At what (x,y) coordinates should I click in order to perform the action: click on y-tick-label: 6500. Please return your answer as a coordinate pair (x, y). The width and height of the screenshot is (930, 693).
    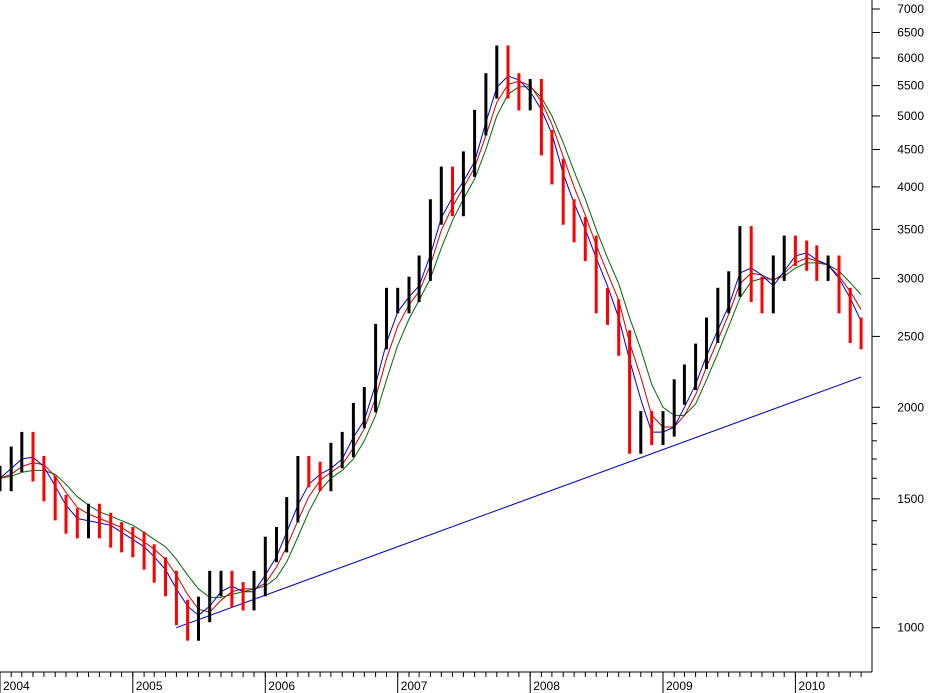
    Looking at the image, I should click on (910, 33).